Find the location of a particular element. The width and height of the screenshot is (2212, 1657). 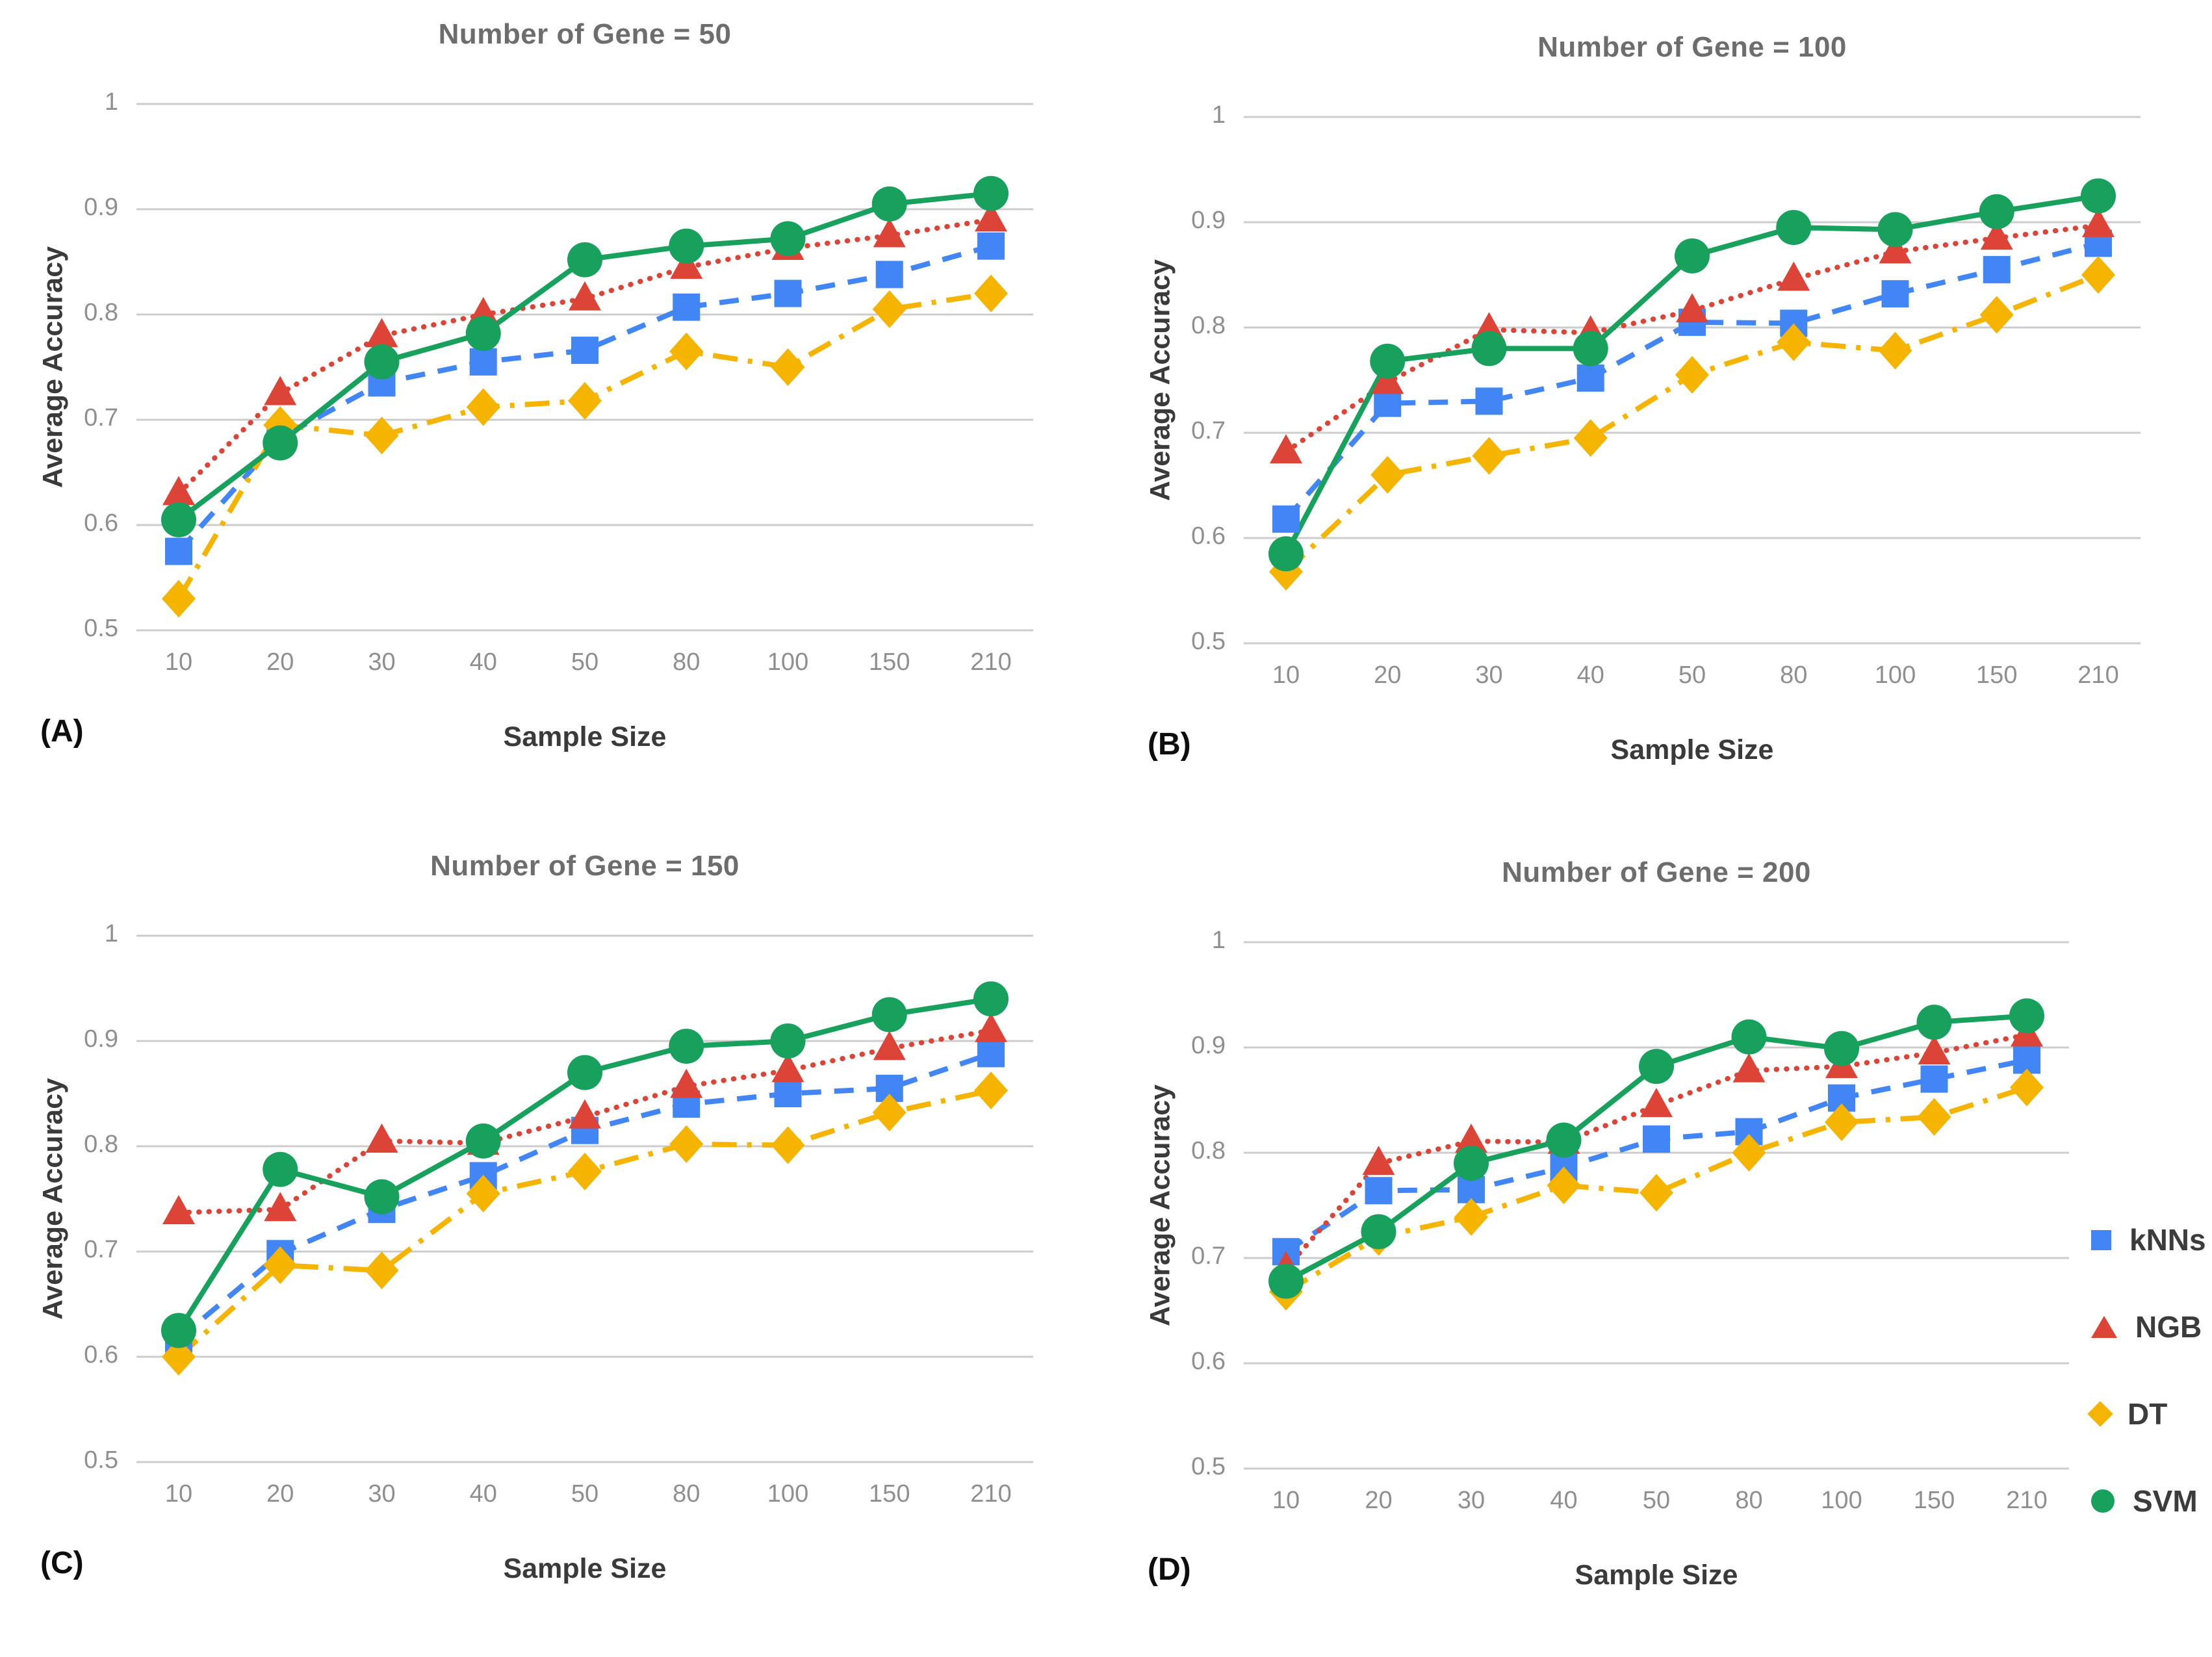

legend-label-svm: SVM is located at coordinates (2165, 1501).